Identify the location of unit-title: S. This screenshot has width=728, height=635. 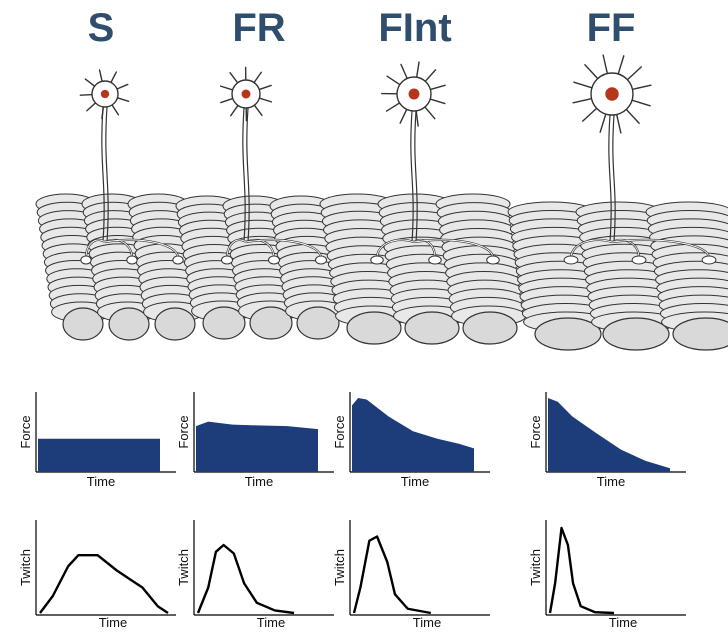
(101, 28).